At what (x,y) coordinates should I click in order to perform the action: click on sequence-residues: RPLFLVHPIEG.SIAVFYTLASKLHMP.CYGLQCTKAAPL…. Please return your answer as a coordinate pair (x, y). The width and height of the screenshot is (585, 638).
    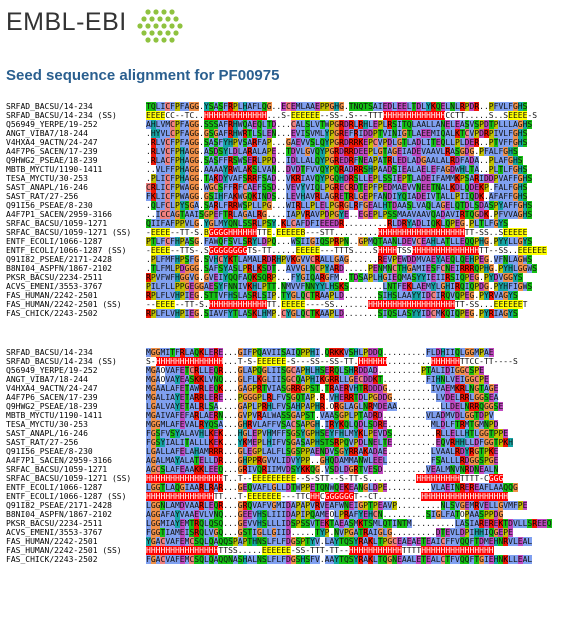
    Looking at the image, I should click on (332, 313).